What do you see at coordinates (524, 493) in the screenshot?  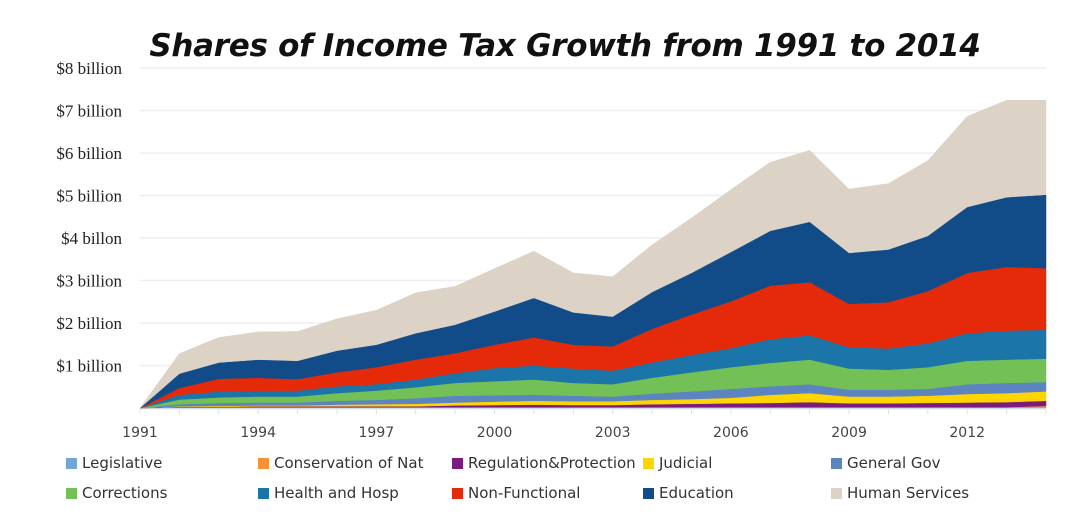 I see `legend-label: Non-Functional` at bounding box center [524, 493].